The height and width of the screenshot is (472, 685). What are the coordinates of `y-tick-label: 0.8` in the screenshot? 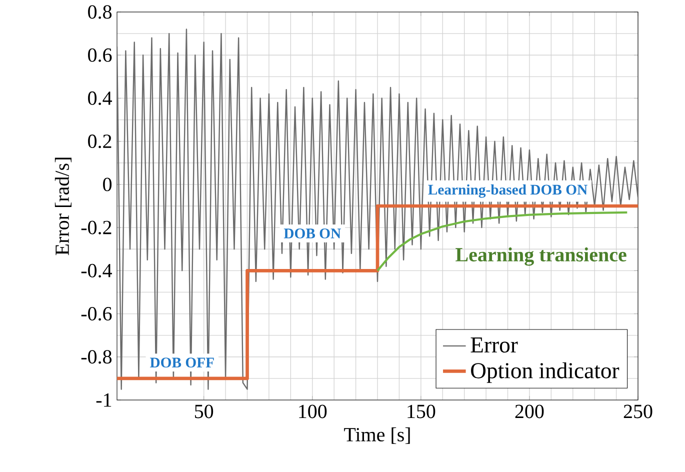 It's located at (100, 12).